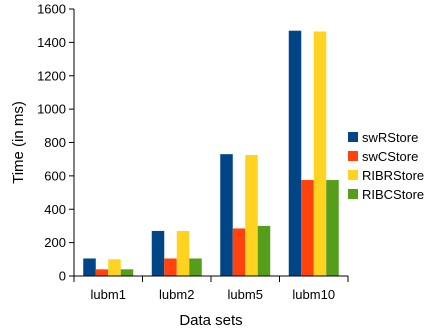  I want to click on y-tick-label: 200, so click(55, 242).